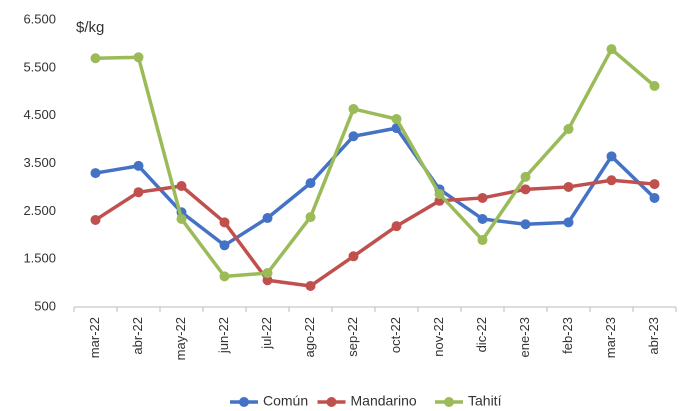 The width and height of the screenshot is (680, 411). I want to click on y-tick-label: 500, so click(45, 305).